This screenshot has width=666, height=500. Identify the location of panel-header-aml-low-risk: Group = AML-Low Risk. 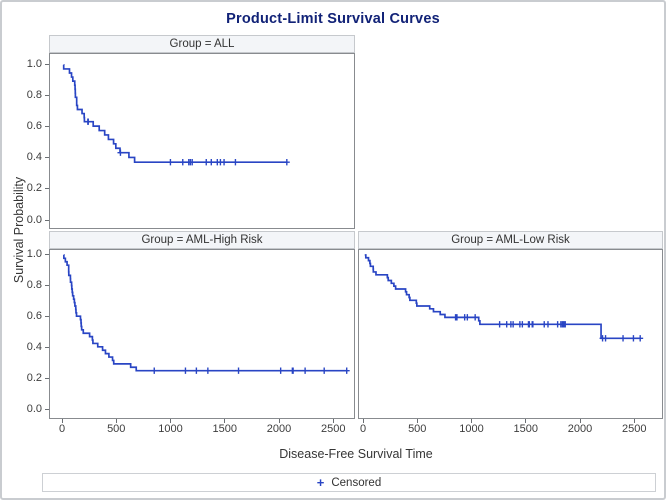
(510, 240).